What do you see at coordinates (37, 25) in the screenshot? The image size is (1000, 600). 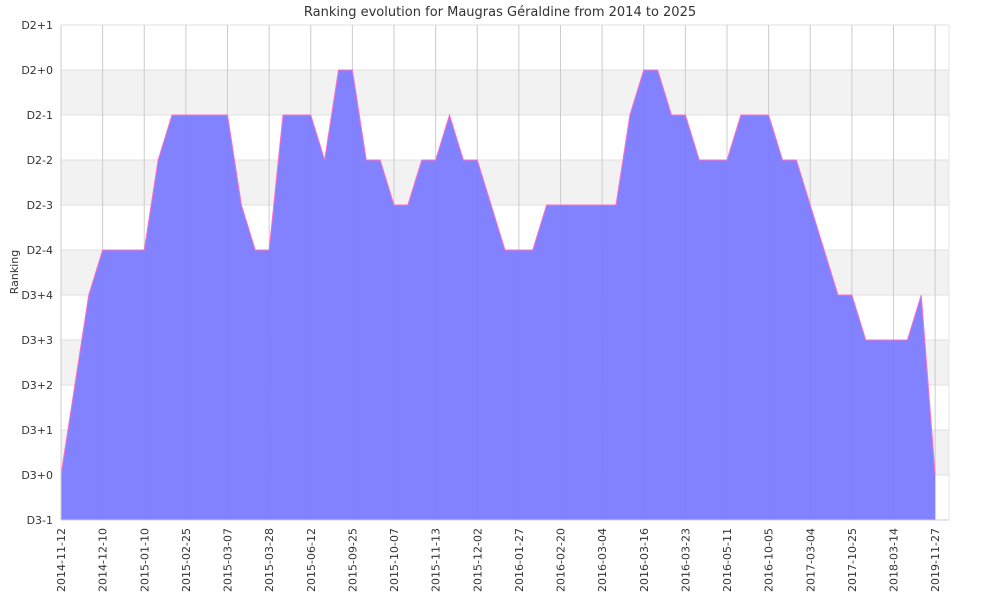 I see `y-tick-label: D2+1` at bounding box center [37, 25].